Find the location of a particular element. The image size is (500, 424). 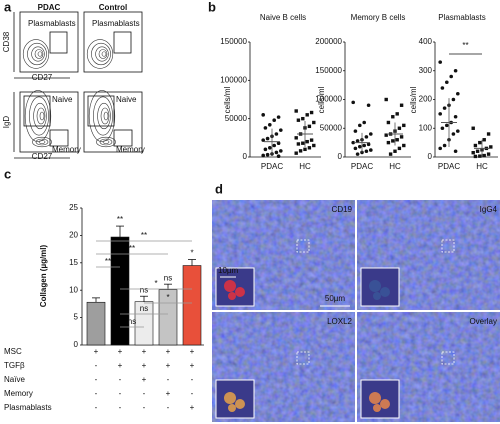

comparison-label: ns is located at coordinates (144, 308).